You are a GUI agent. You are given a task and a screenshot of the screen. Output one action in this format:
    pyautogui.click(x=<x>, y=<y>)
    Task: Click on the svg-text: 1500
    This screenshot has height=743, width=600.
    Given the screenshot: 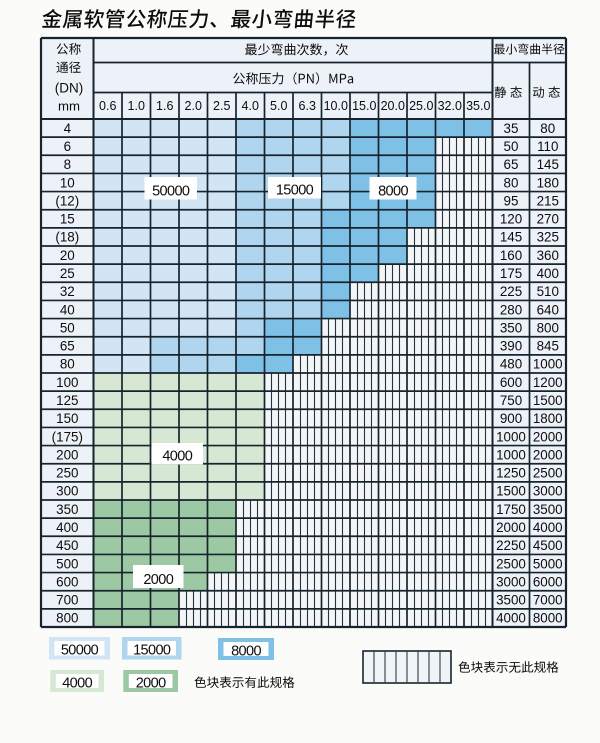 What is the action you would take?
    pyautogui.click(x=511, y=491)
    